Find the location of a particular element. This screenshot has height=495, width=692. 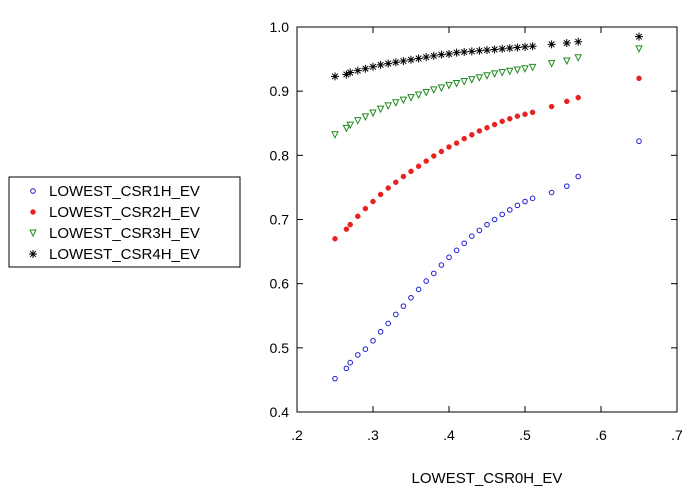

legend-label: LOWEST_CSR3H_EV is located at coordinates (124, 233).